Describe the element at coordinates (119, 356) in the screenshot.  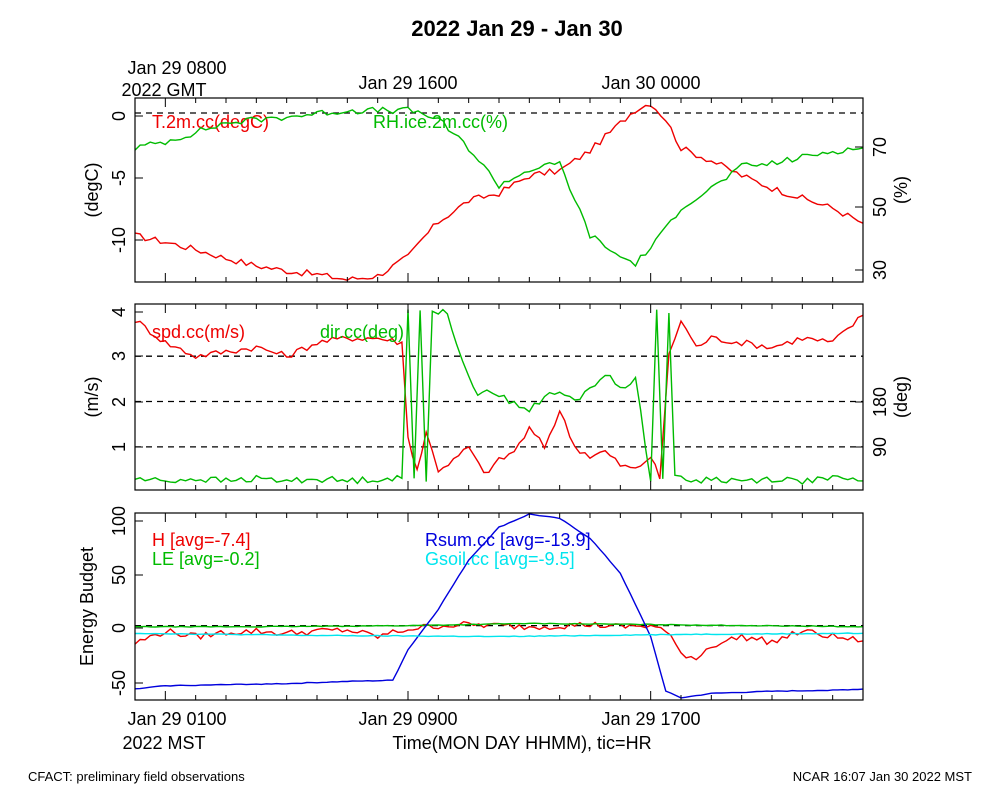
I see `y-tick-label-left: 3` at that location.